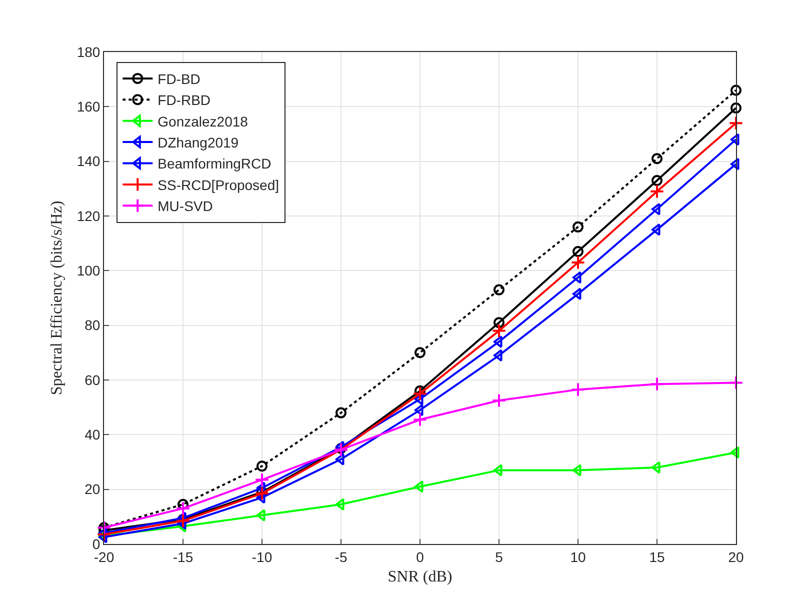 The height and width of the screenshot is (605, 800). I want to click on legend-label: SS-RCD[Proposed], so click(219, 184).